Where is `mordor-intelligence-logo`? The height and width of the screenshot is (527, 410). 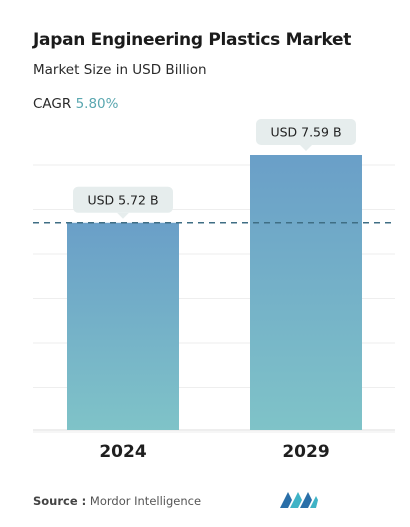
mordor-intelligence-logo is located at coordinates (299, 500).